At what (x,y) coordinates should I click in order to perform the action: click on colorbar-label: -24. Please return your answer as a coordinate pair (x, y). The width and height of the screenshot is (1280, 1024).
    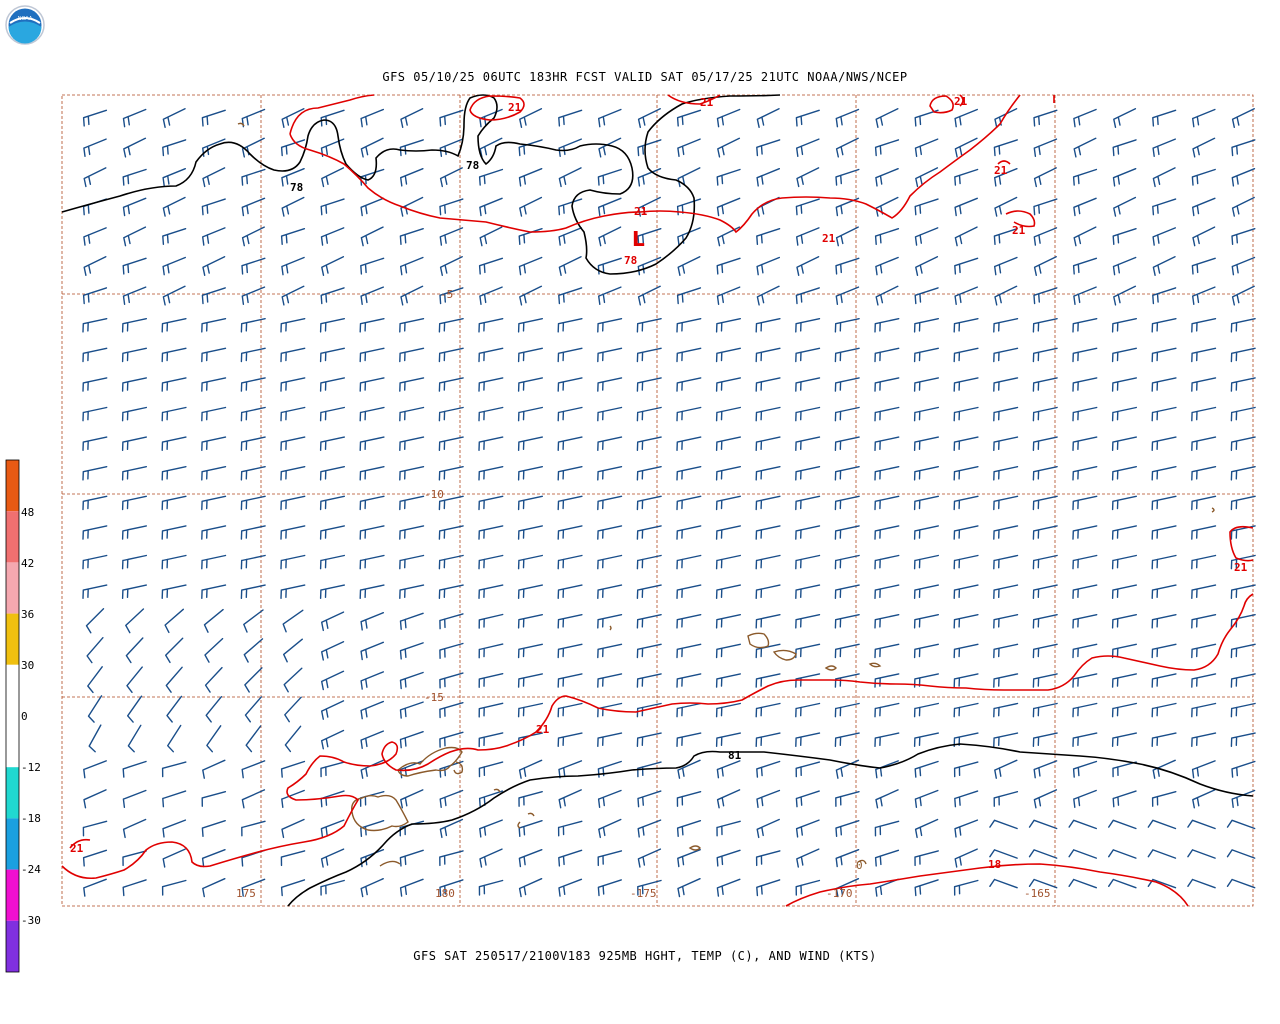
    Looking at the image, I should click on (31, 869).